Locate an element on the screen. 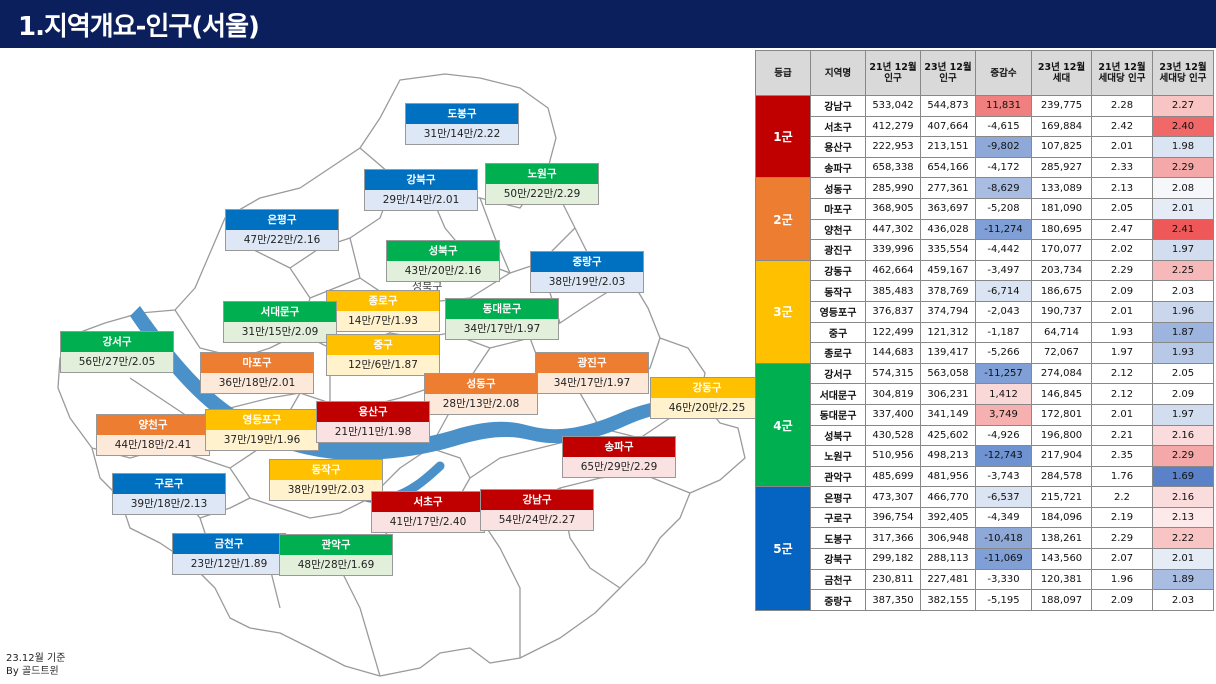  change-cell: -10,418 is located at coordinates (1003, 538).